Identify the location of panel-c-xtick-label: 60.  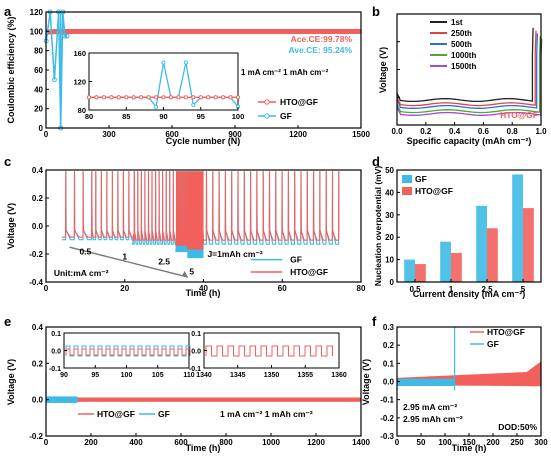
(282, 288).